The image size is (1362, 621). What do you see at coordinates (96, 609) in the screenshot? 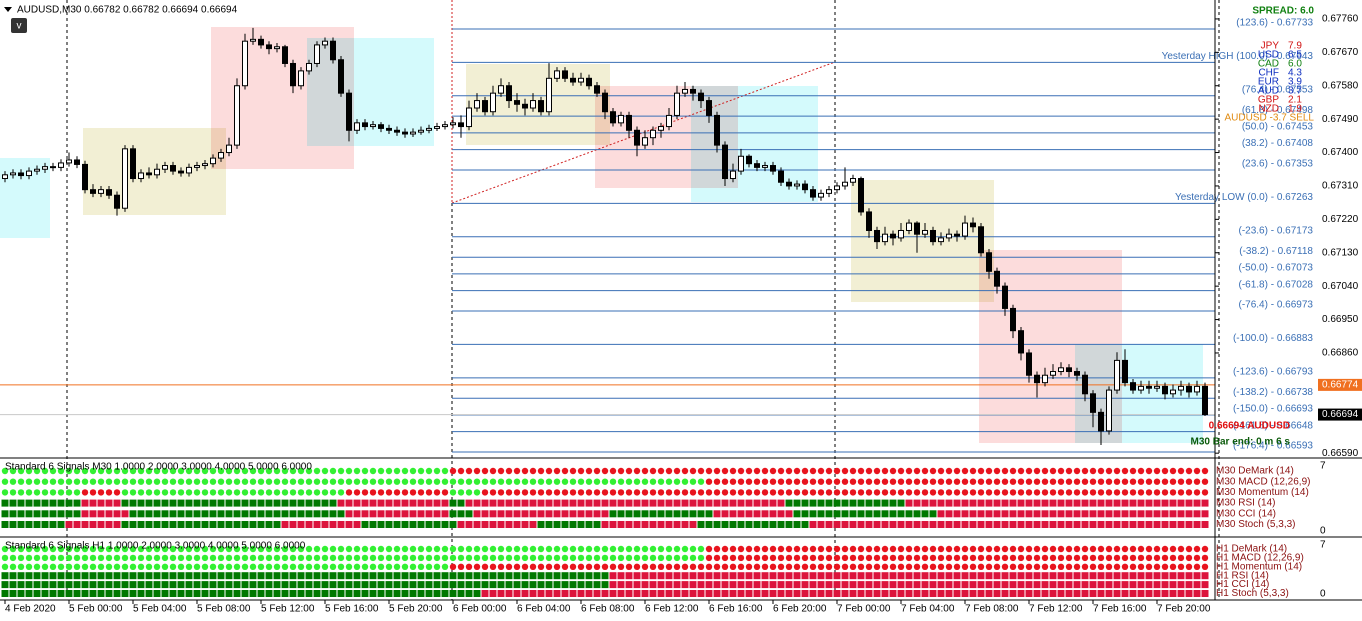
I see `x-tick-label: 5 Feb 00:00` at bounding box center [96, 609].